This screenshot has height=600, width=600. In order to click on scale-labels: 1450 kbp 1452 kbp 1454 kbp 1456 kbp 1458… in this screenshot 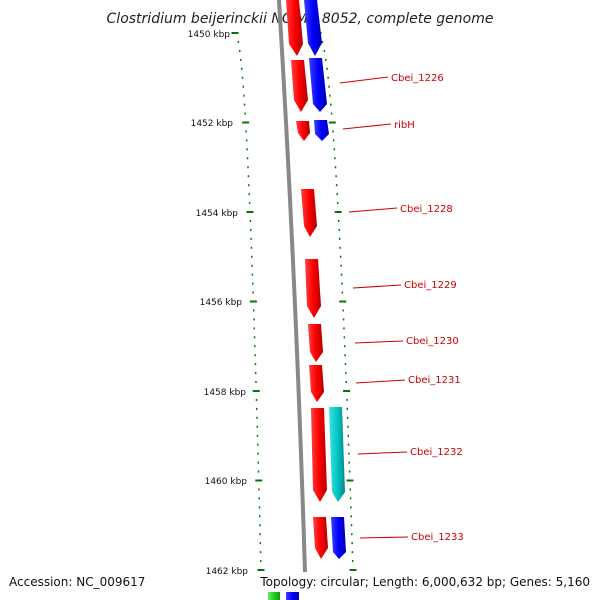, I will do `click(218, 303)`.